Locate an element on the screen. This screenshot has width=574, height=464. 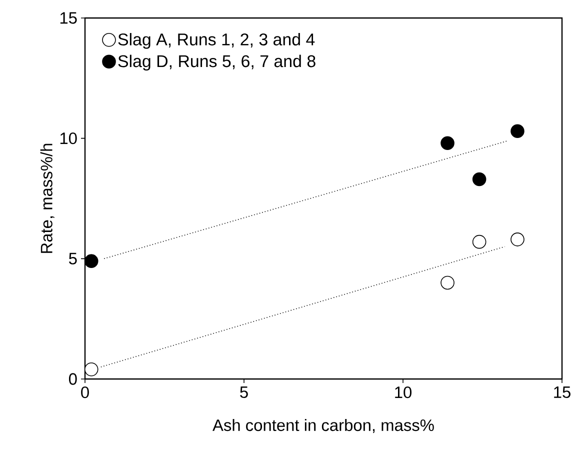
y-tick-label: 5 is located at coordinates (72, 258).